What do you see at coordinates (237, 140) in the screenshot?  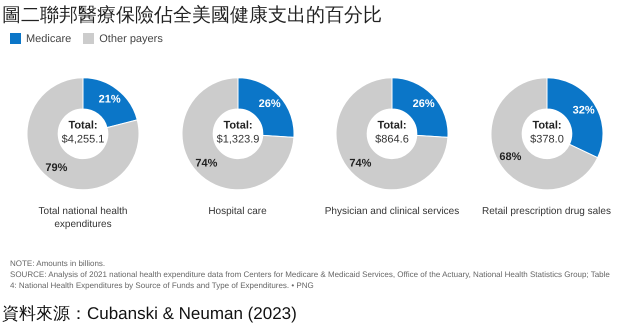 I see `text: $1,323.9` at bounding box center [237, 140].